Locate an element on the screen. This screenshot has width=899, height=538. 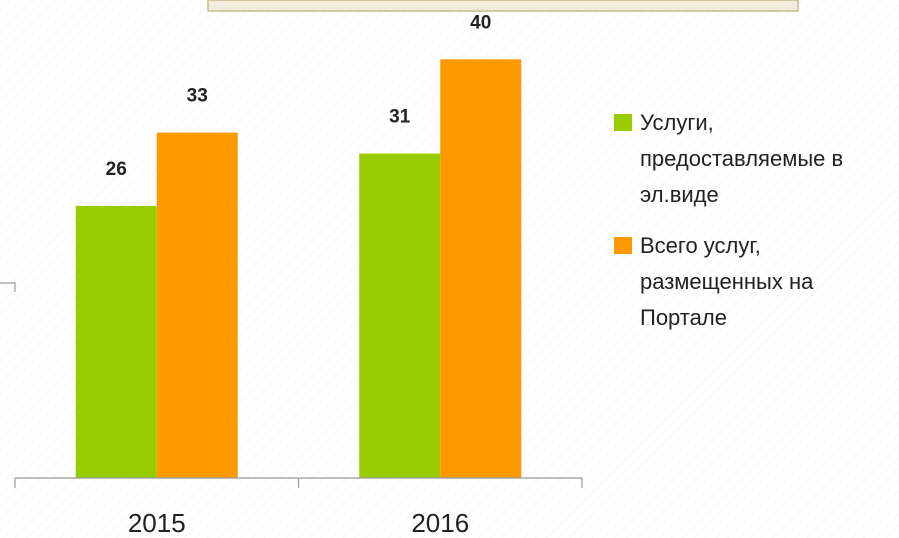
data-label: 40 is located at coordinates (480, 22).